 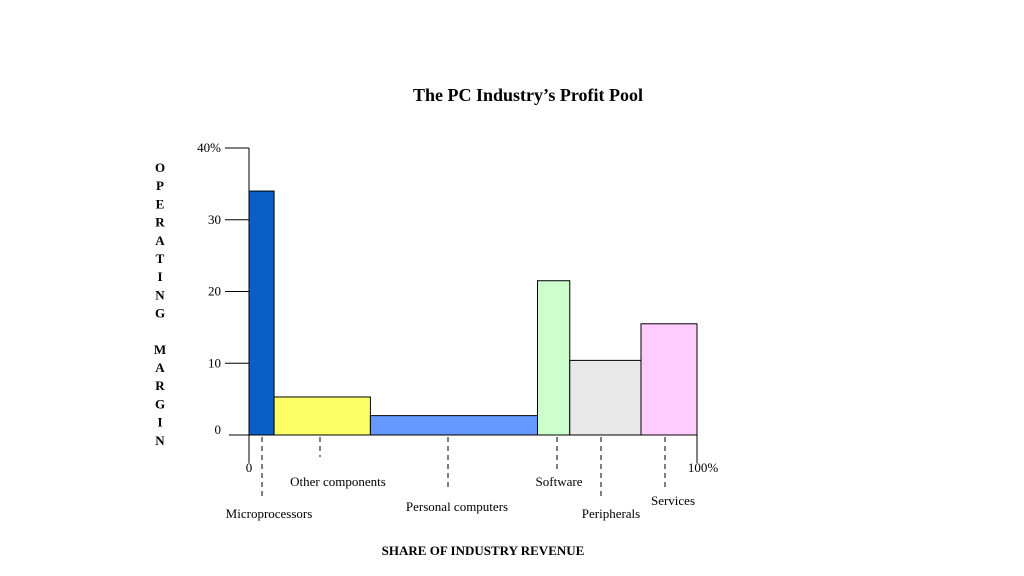 What do you see at coordinates (322, 416) in the screenshot?
I see `bar-other-components` at bounding box center [322, 416].